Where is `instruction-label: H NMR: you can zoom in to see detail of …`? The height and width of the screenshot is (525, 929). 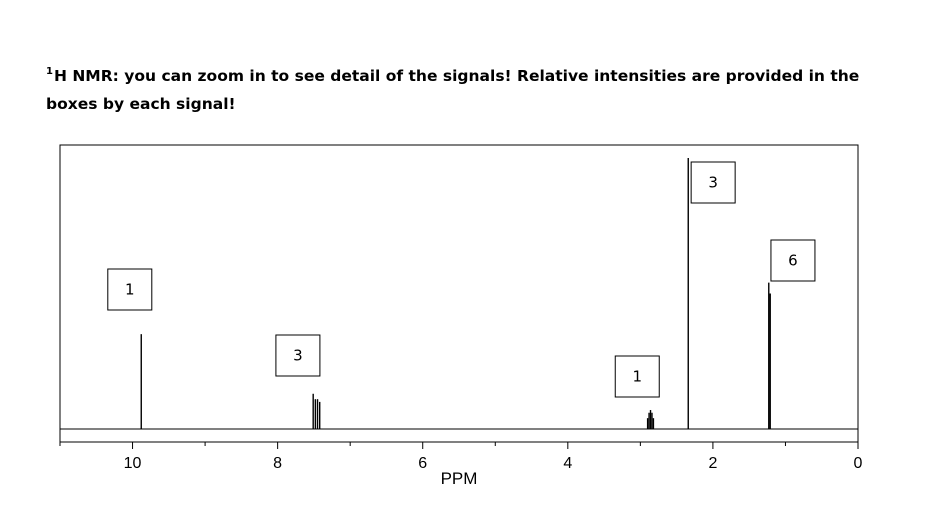
instruction-label: H NMR: you can zoom in to see detail of … is located at coordinates (453, 90).